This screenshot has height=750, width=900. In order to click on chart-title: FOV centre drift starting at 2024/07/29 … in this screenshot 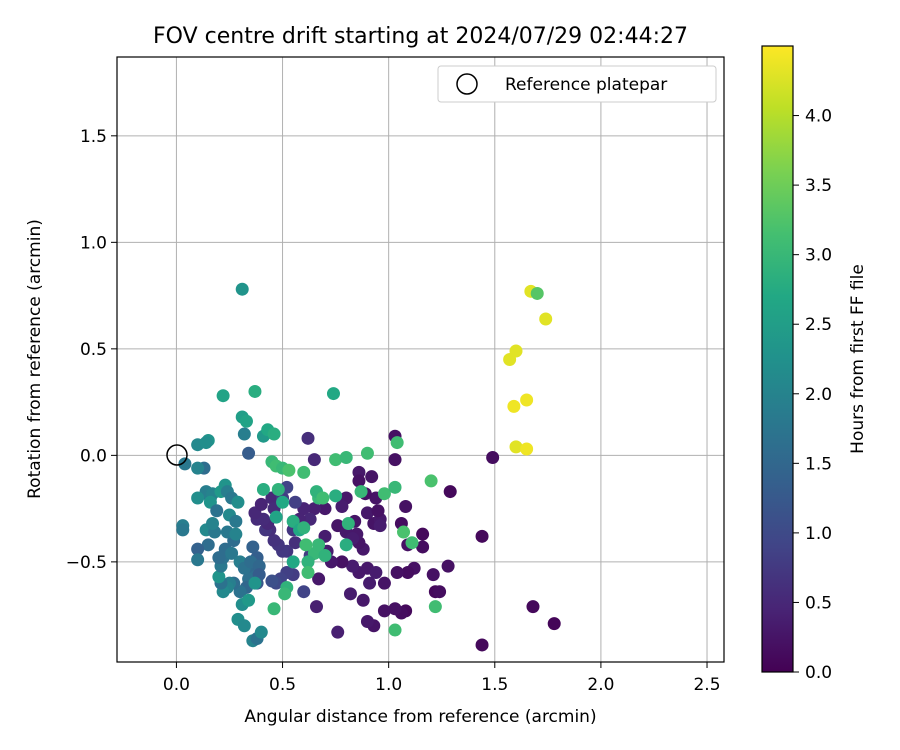, I will do `click(420, 36)`.